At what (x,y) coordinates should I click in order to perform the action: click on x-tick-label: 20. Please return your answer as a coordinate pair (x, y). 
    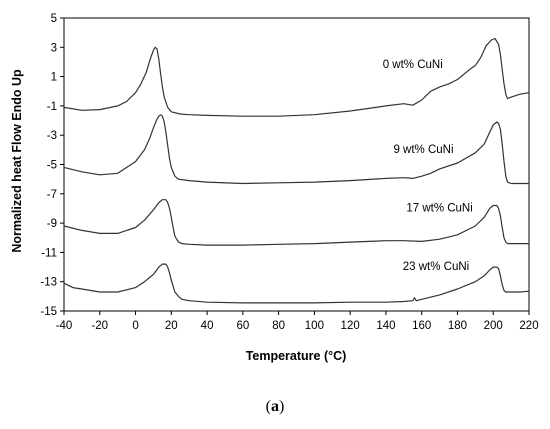
    Looking at the image, I should click on (171, 326).